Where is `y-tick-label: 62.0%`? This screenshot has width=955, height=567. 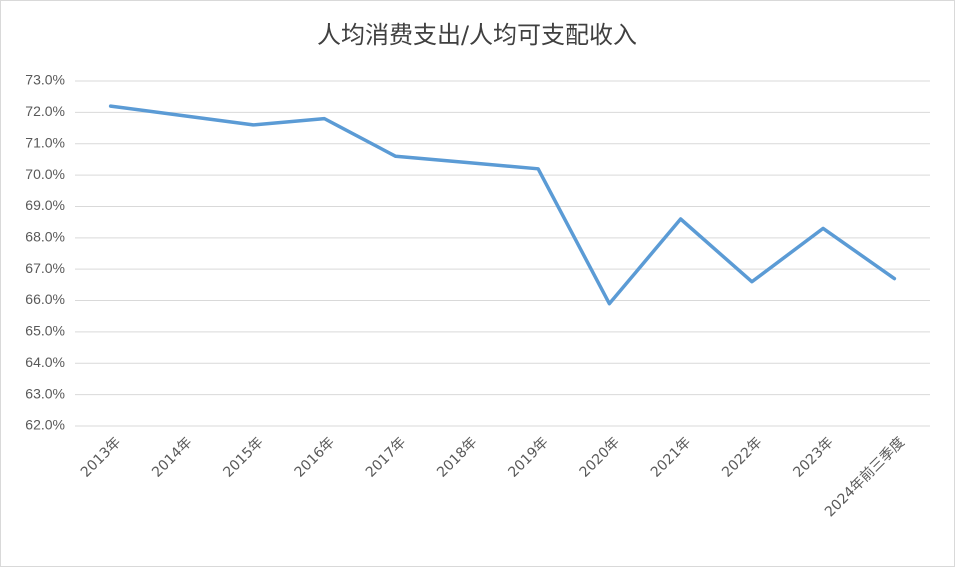
y-tick-label: 62.0% is located at coordinates (45, 425).